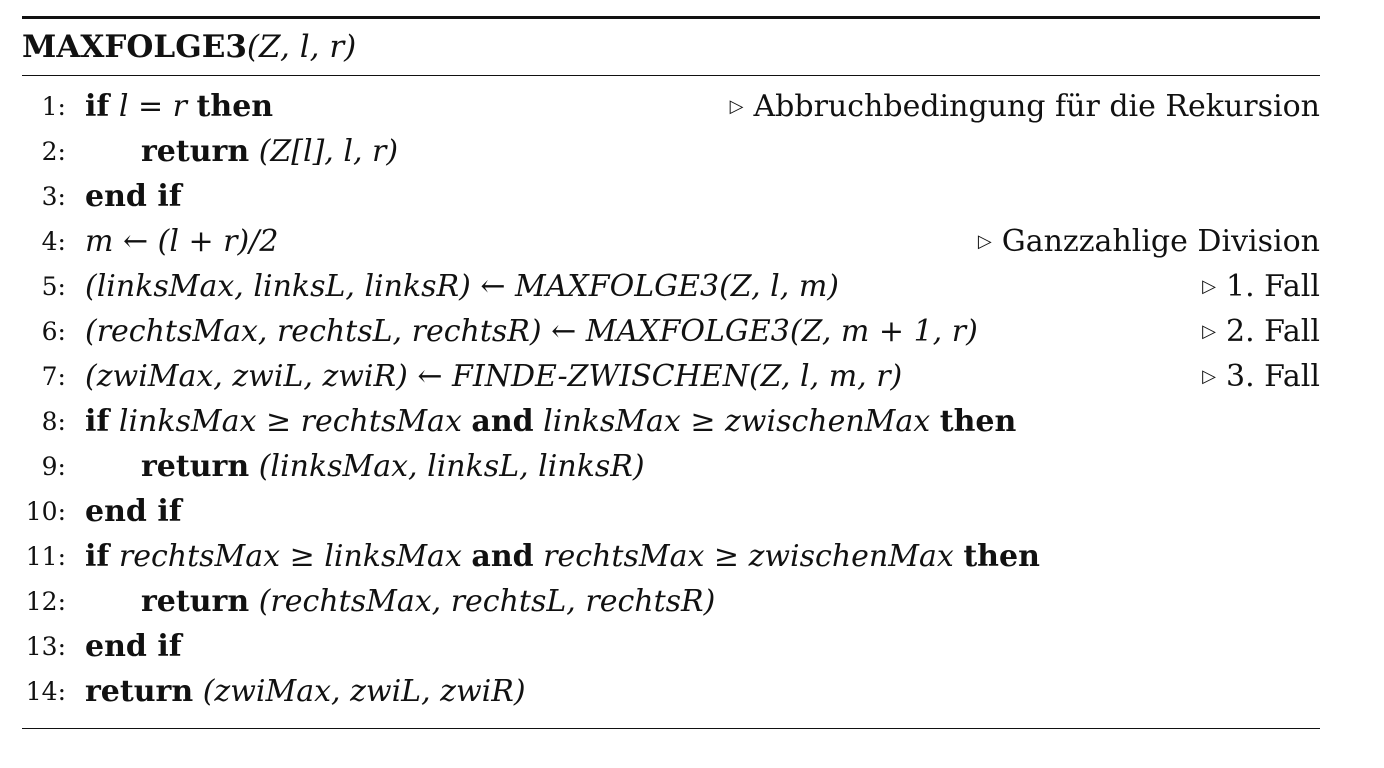  Describe the element at coordinates (1160, 241) in the screenshot. I see `comment-text: Ganzzahlige Division` at that location.